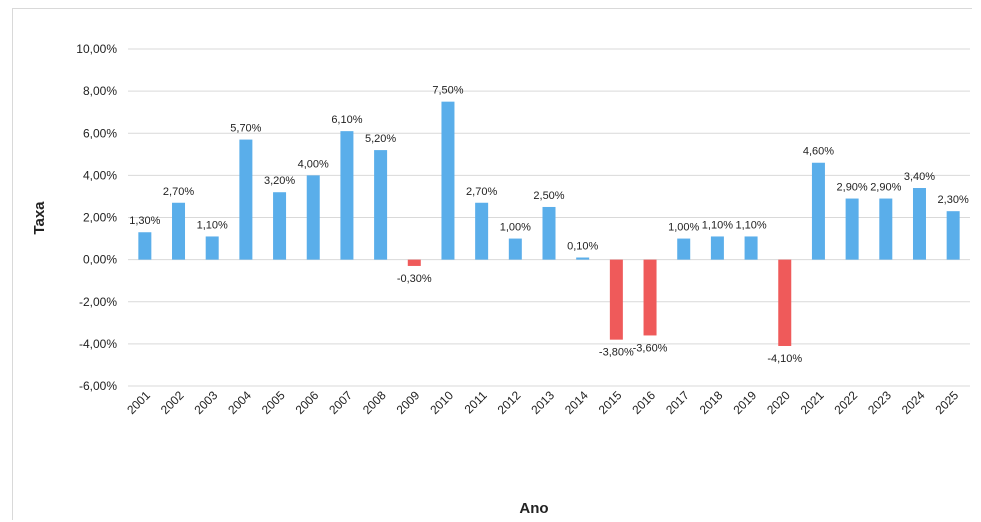  Describe the element at coordinates (313, 164) in the screenshot. I see `data-label: 4,00%` at that location.